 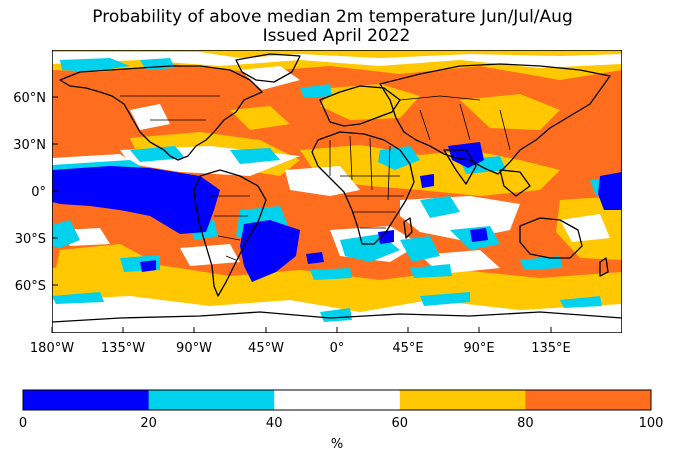 What do you see at coordinates (123, 348) in the screenshot?
I see `lon-tick-label: 135°W` at bounding box center [123, 348].